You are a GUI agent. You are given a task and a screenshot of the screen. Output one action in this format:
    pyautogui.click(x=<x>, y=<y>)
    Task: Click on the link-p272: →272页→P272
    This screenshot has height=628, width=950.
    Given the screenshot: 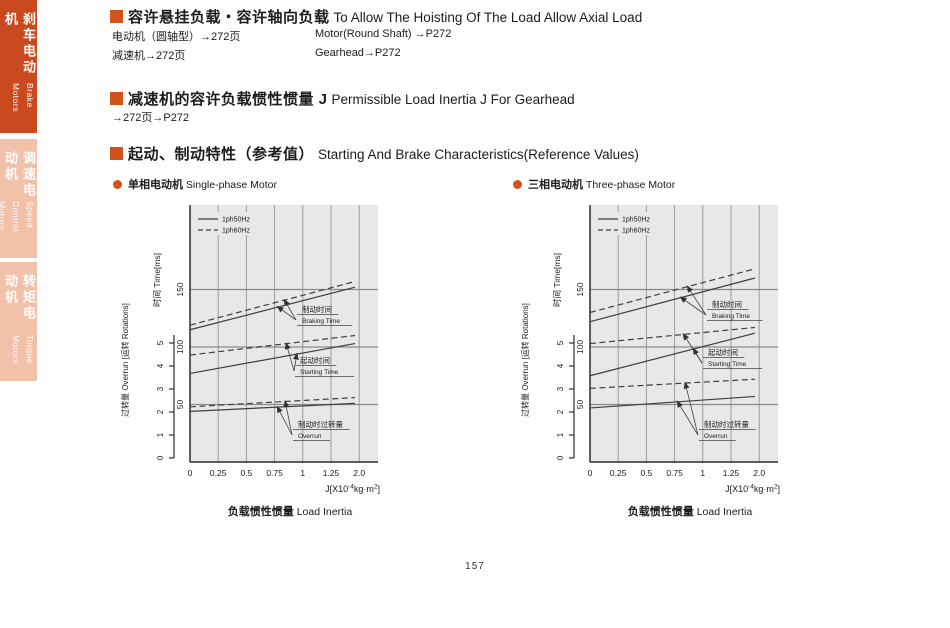 What is the action you would take?
    pyautogui.click(x=151, y=118)
    